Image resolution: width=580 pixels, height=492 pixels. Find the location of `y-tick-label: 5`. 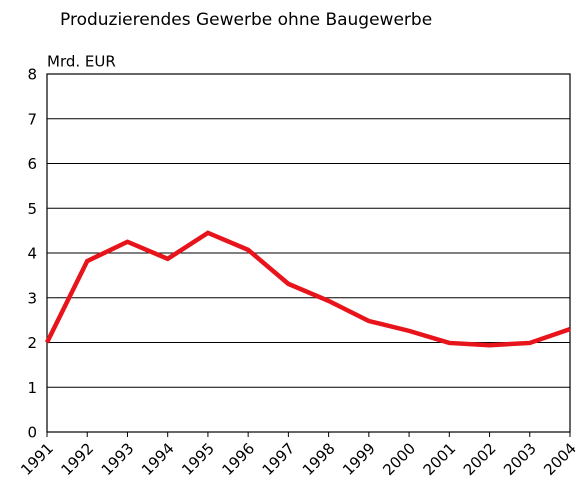

y-tick-label: 5 is located at coordinates (32, 209).